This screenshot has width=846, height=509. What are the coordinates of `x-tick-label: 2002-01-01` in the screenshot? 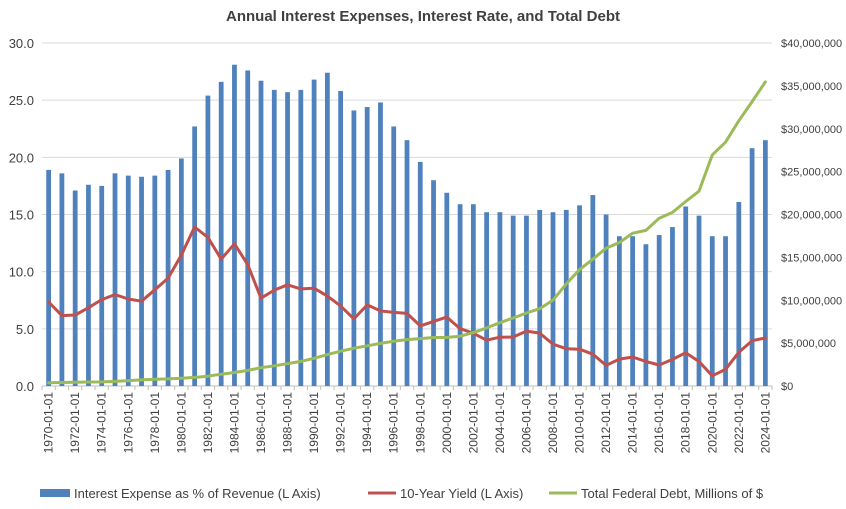 It's located at (473, 423).